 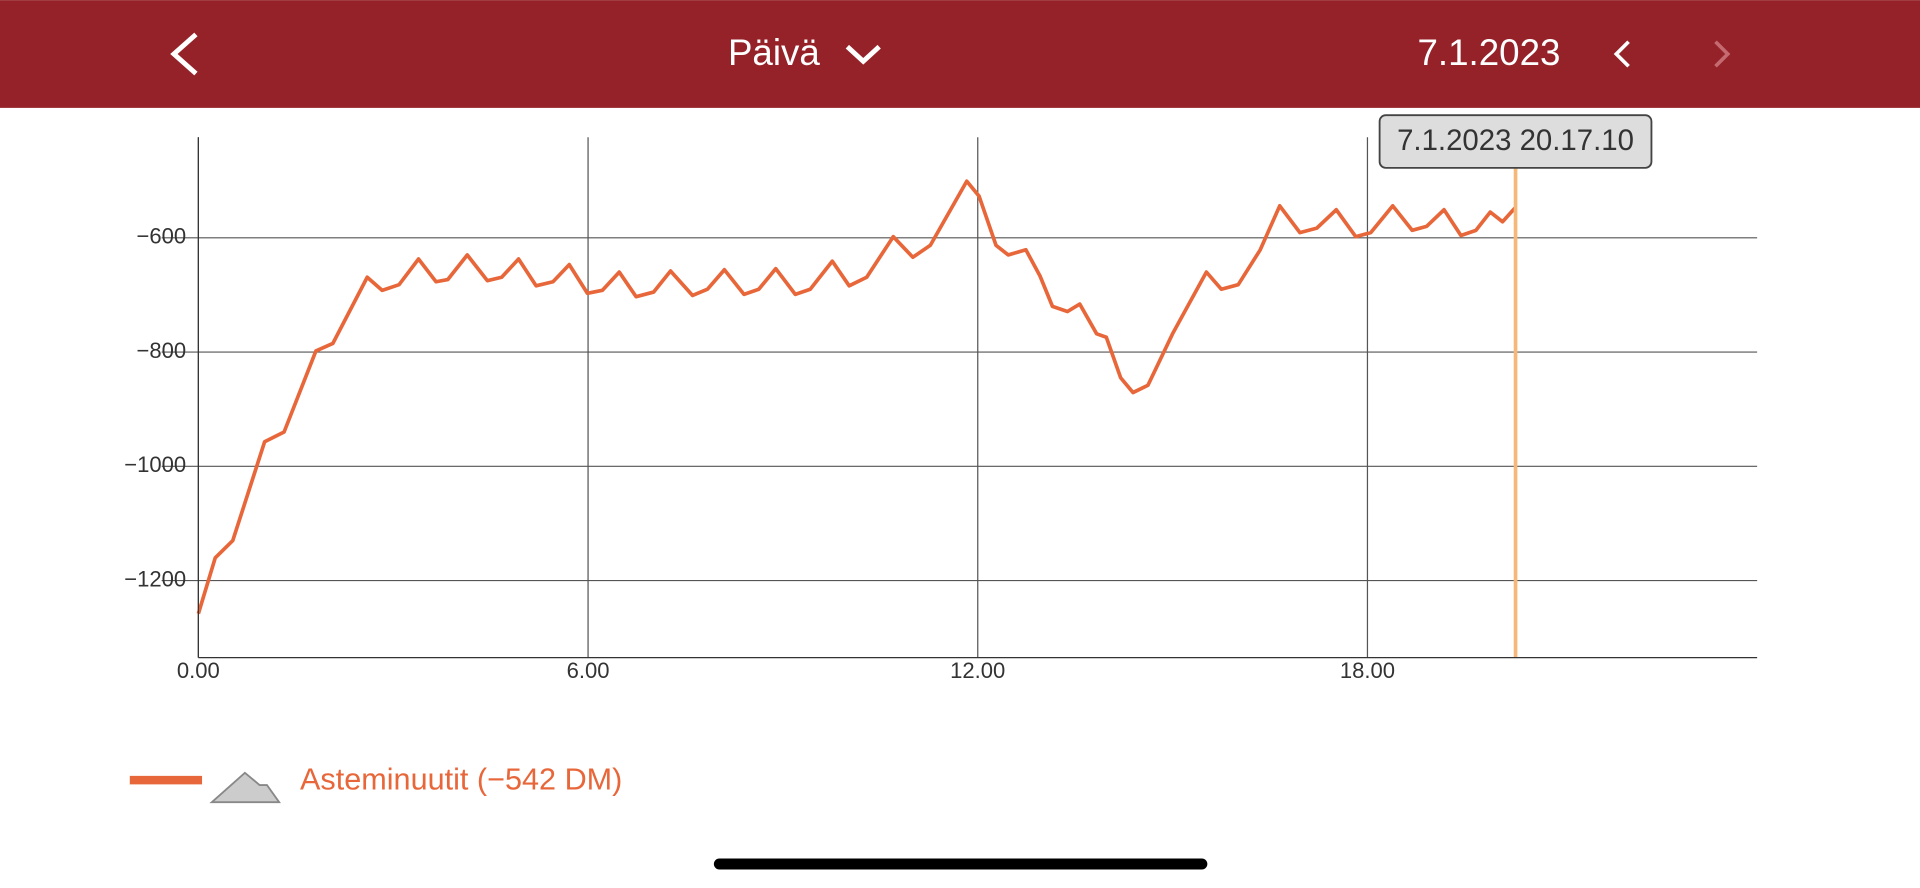 I want to click on home-indicator, so click(x=960, y=864).